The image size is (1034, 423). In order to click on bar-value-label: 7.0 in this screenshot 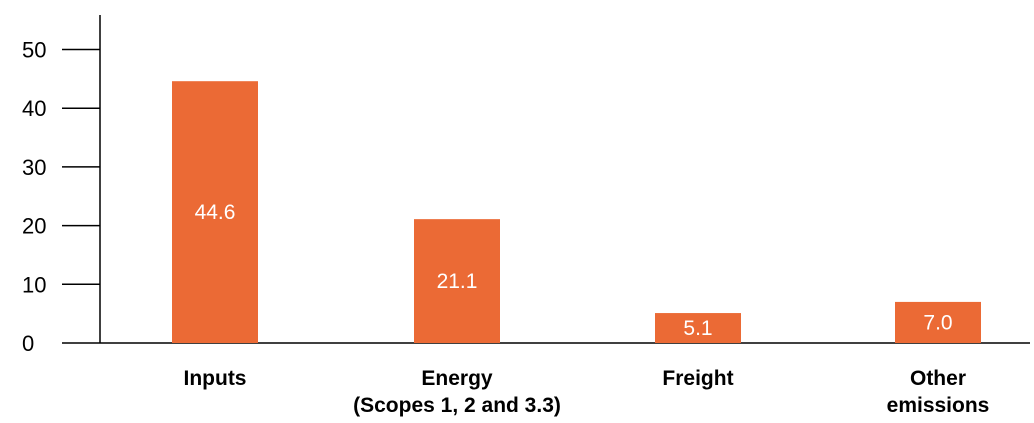, I will do `click(937, 322)`.